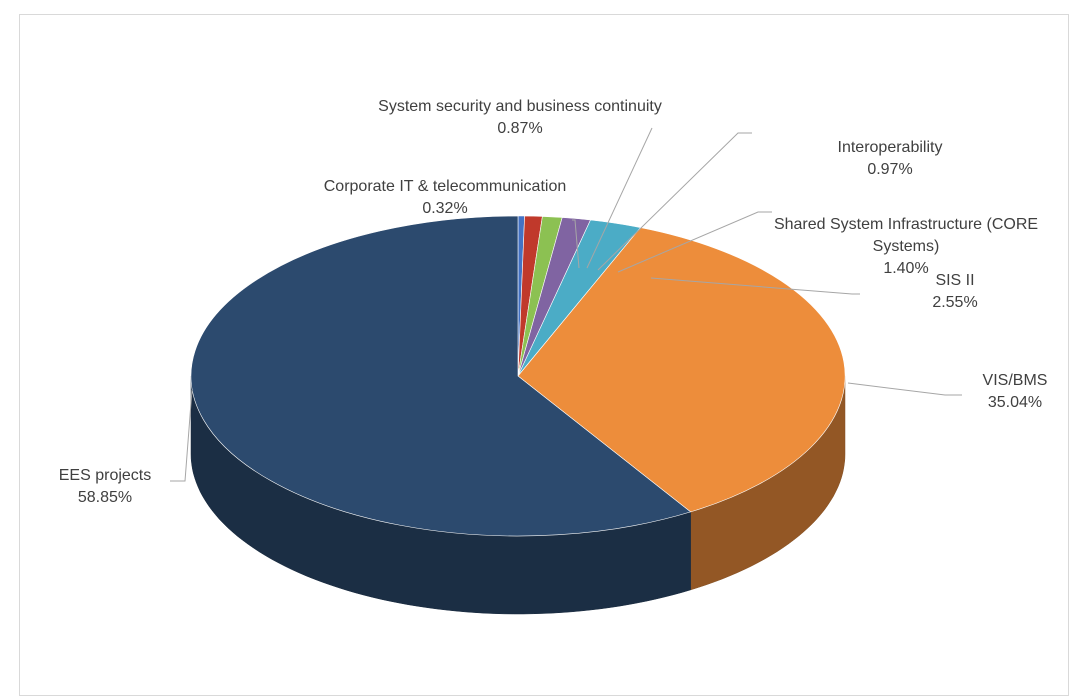  What do you see at coordinates (105, 475) in the screenshot?
I see `slice-name: EES projects` at bounding box center [105, 475].